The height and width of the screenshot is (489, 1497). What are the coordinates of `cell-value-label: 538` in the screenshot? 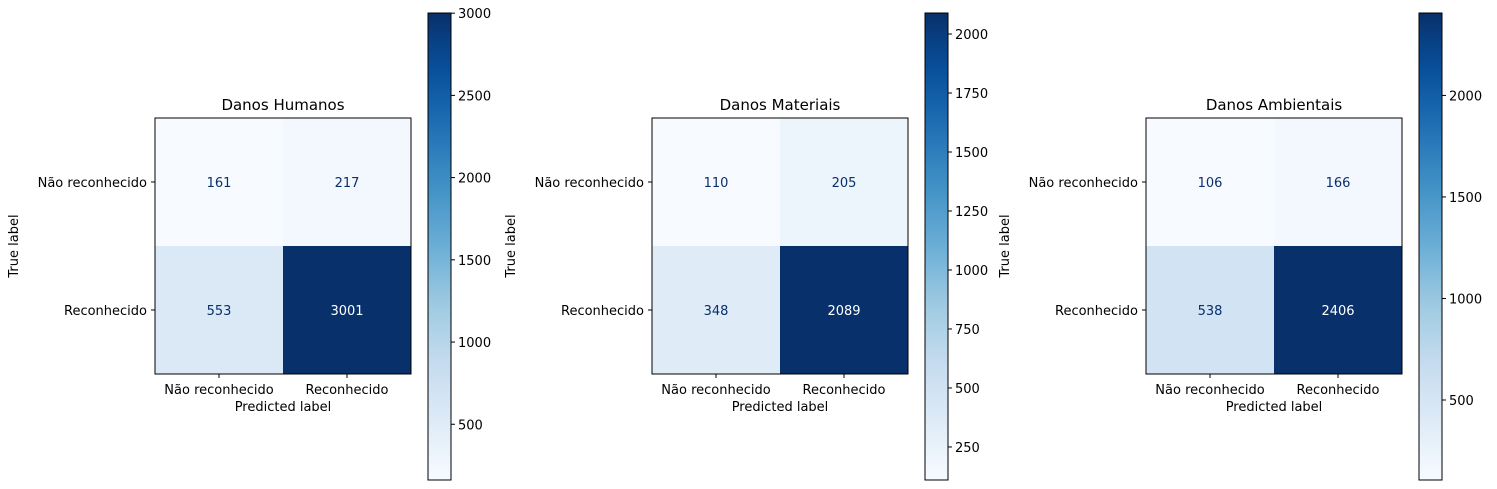 It's located at (1210, 311).